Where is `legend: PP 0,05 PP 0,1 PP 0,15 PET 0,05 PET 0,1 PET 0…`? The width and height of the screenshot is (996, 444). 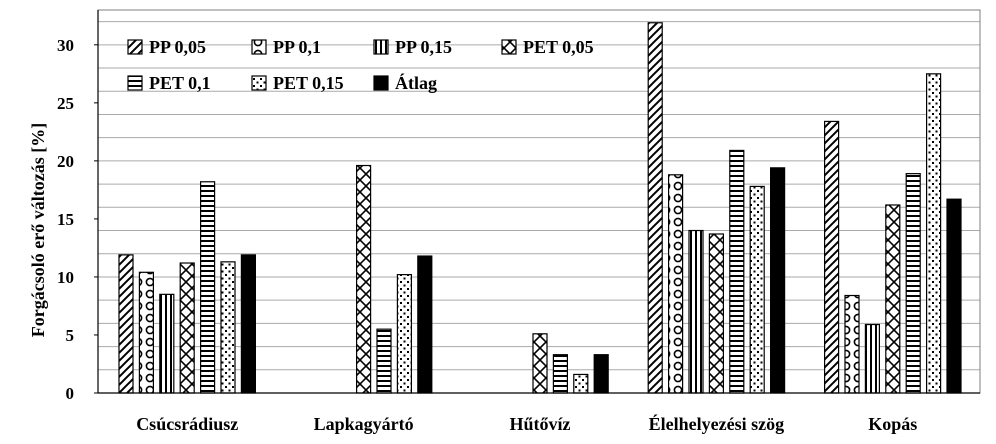
legend: PP 0,05 PP 0,1 PP 0,15 PET 0,05 PET 0,1 PET 0… is located at coordinates (360, 65).